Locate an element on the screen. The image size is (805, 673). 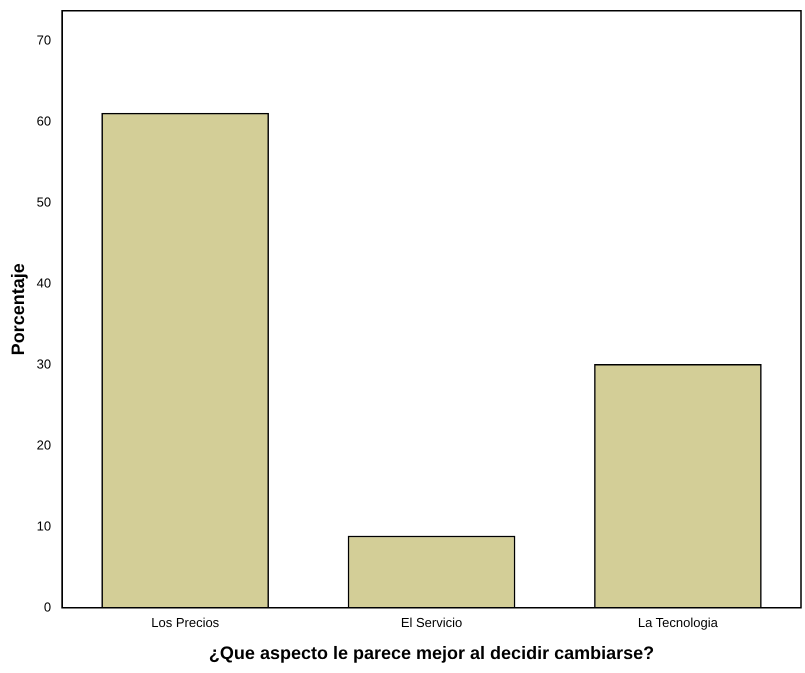
y-tick-label: 0 is located at coordinates (48, 606).